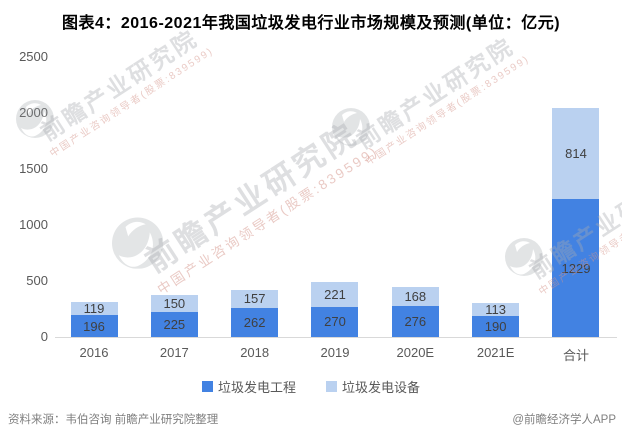 This screenshot has height=441, width=622. I want to click on legend-item: 垃圾发电设备, so click(373, 386).